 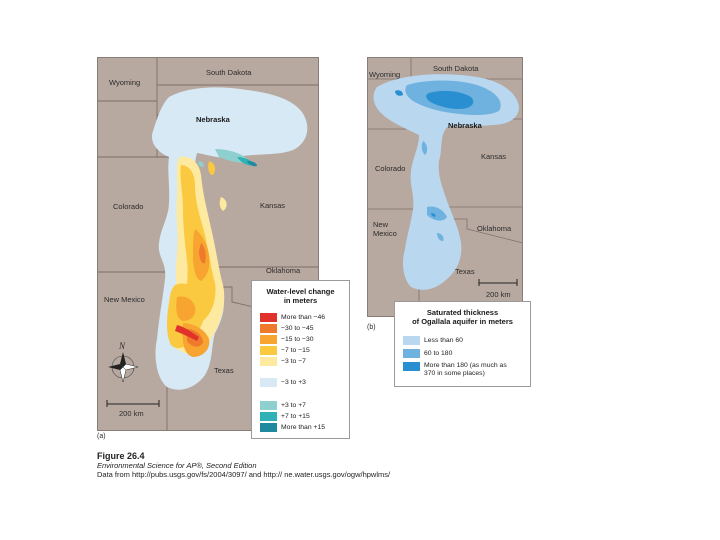 What do you see at coordinates (121, 456) in the screenshot?
I see `figure-number: Figure 26.4` at bounding box center [121, 456].